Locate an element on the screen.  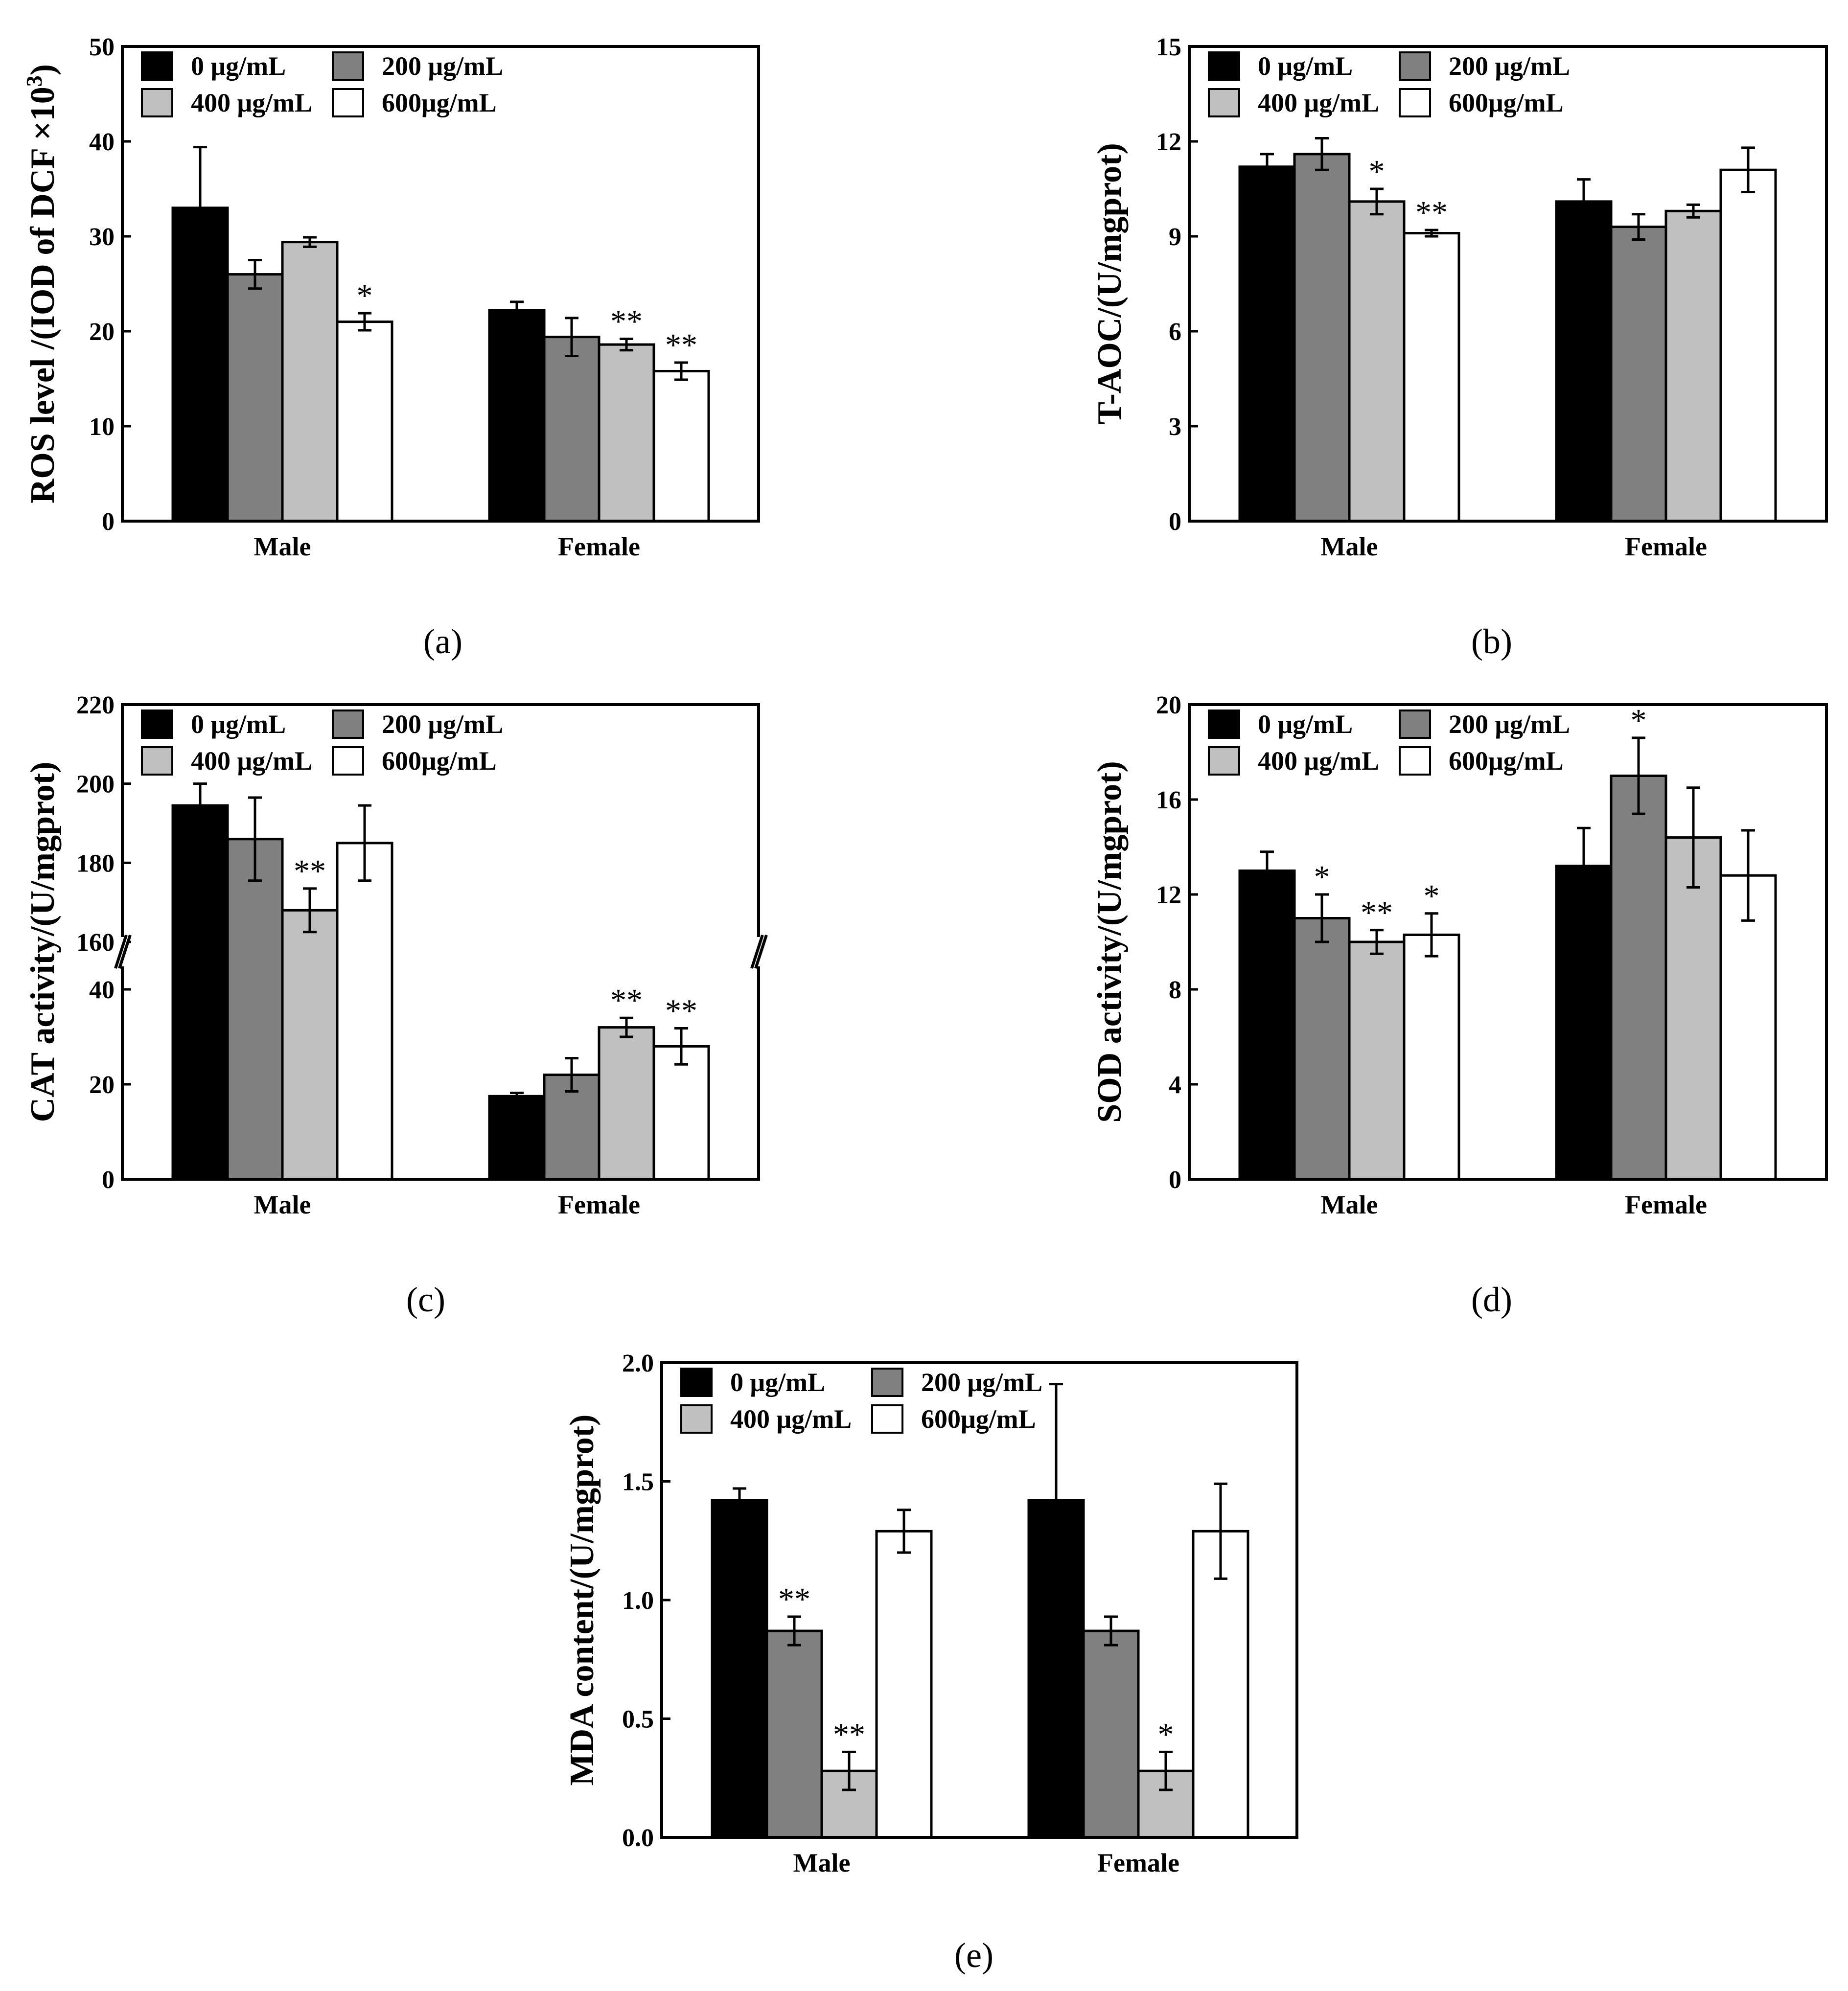
significance-a-1-3: ** is located at coordinates (681, 345).